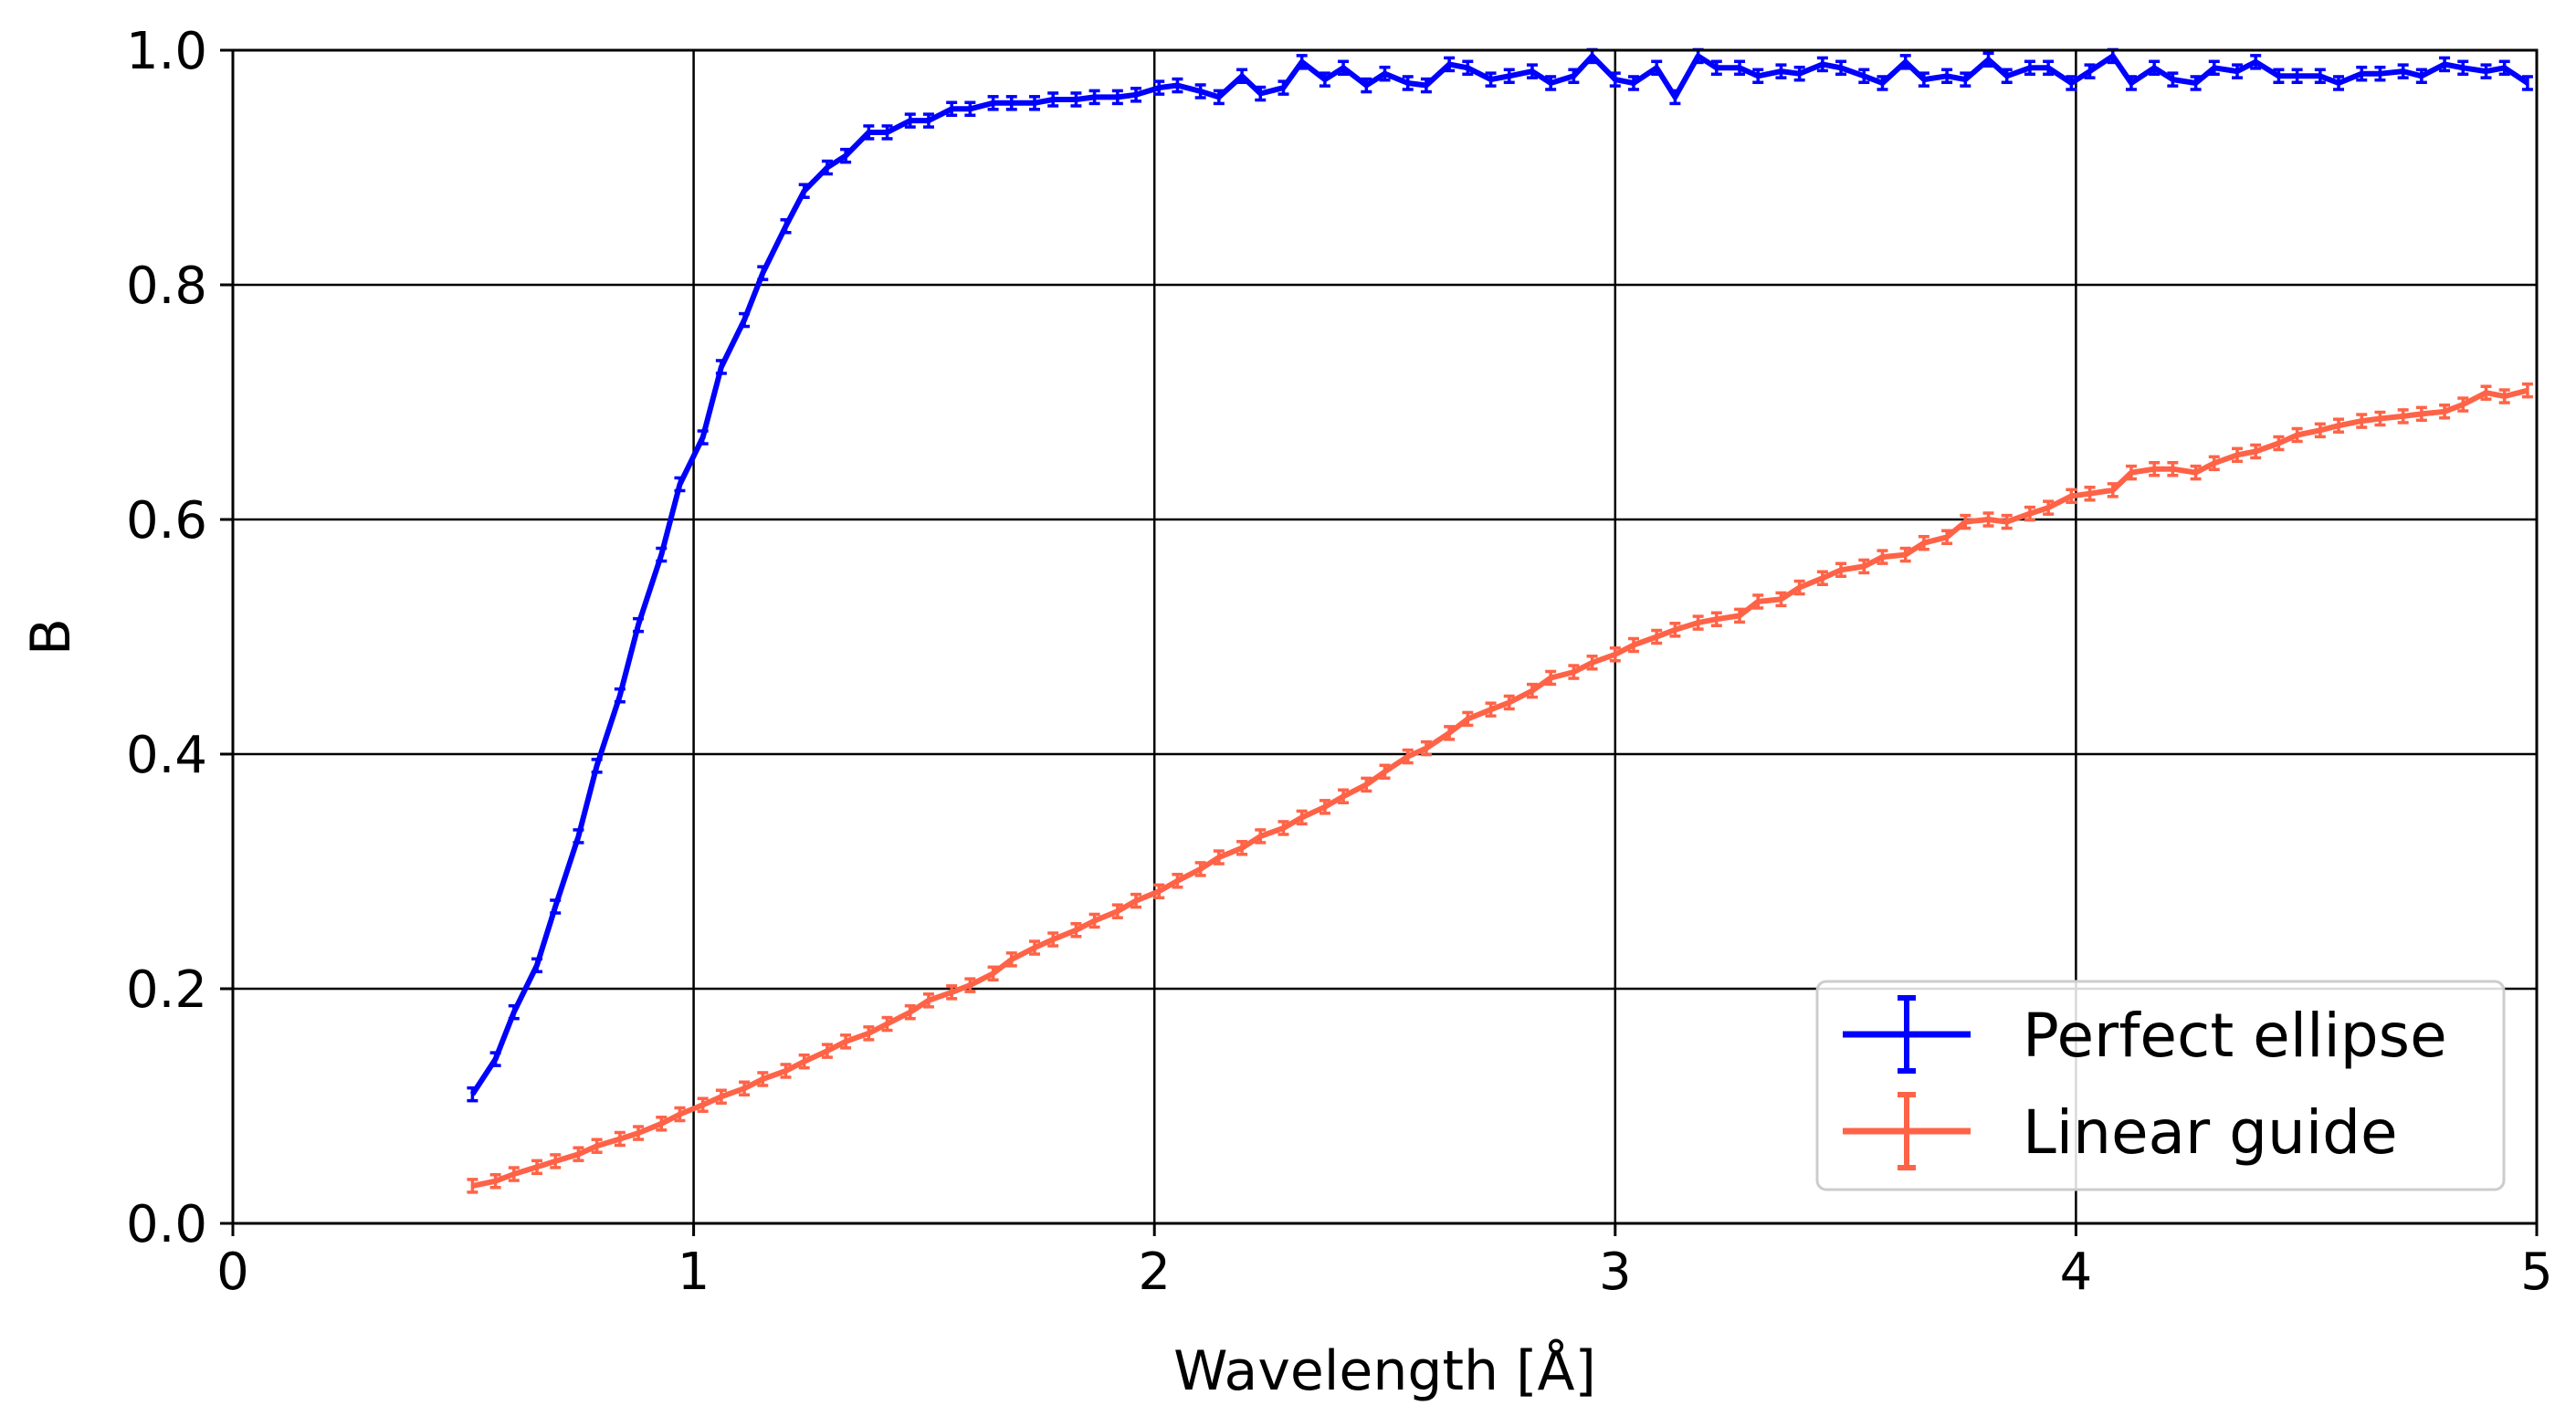 Image resolution: width=2576 pixels, height=1416 pixels. What do you see at coordinates (166, 755) in the screenshot?
I see `y-tick-label: 0.4` at bounding box center [166, 755].